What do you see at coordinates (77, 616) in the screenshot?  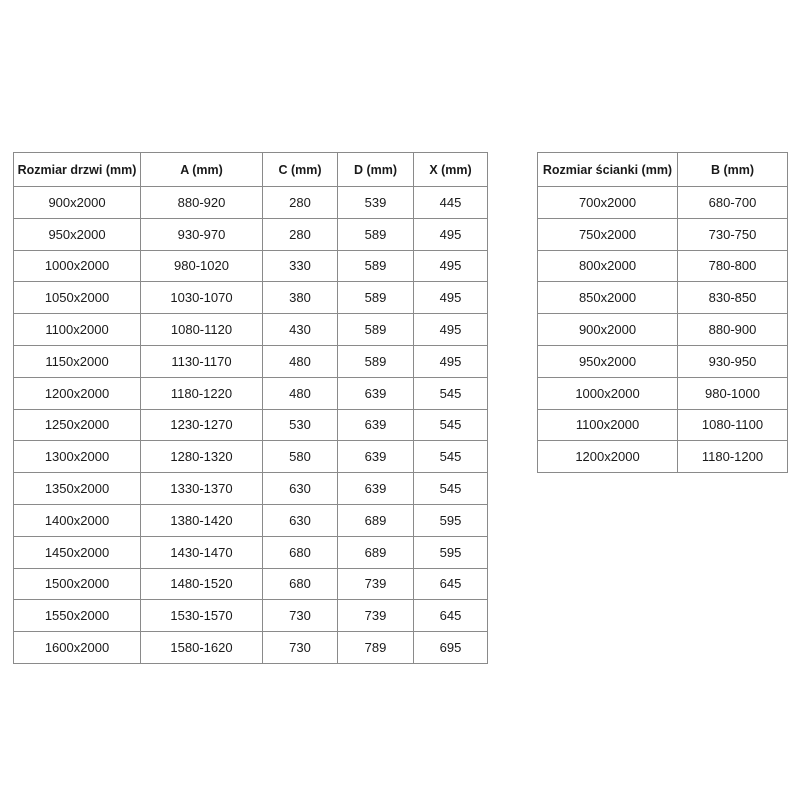 I see `cell-door-size: 1550x2000` at bounding box center [77, 616].